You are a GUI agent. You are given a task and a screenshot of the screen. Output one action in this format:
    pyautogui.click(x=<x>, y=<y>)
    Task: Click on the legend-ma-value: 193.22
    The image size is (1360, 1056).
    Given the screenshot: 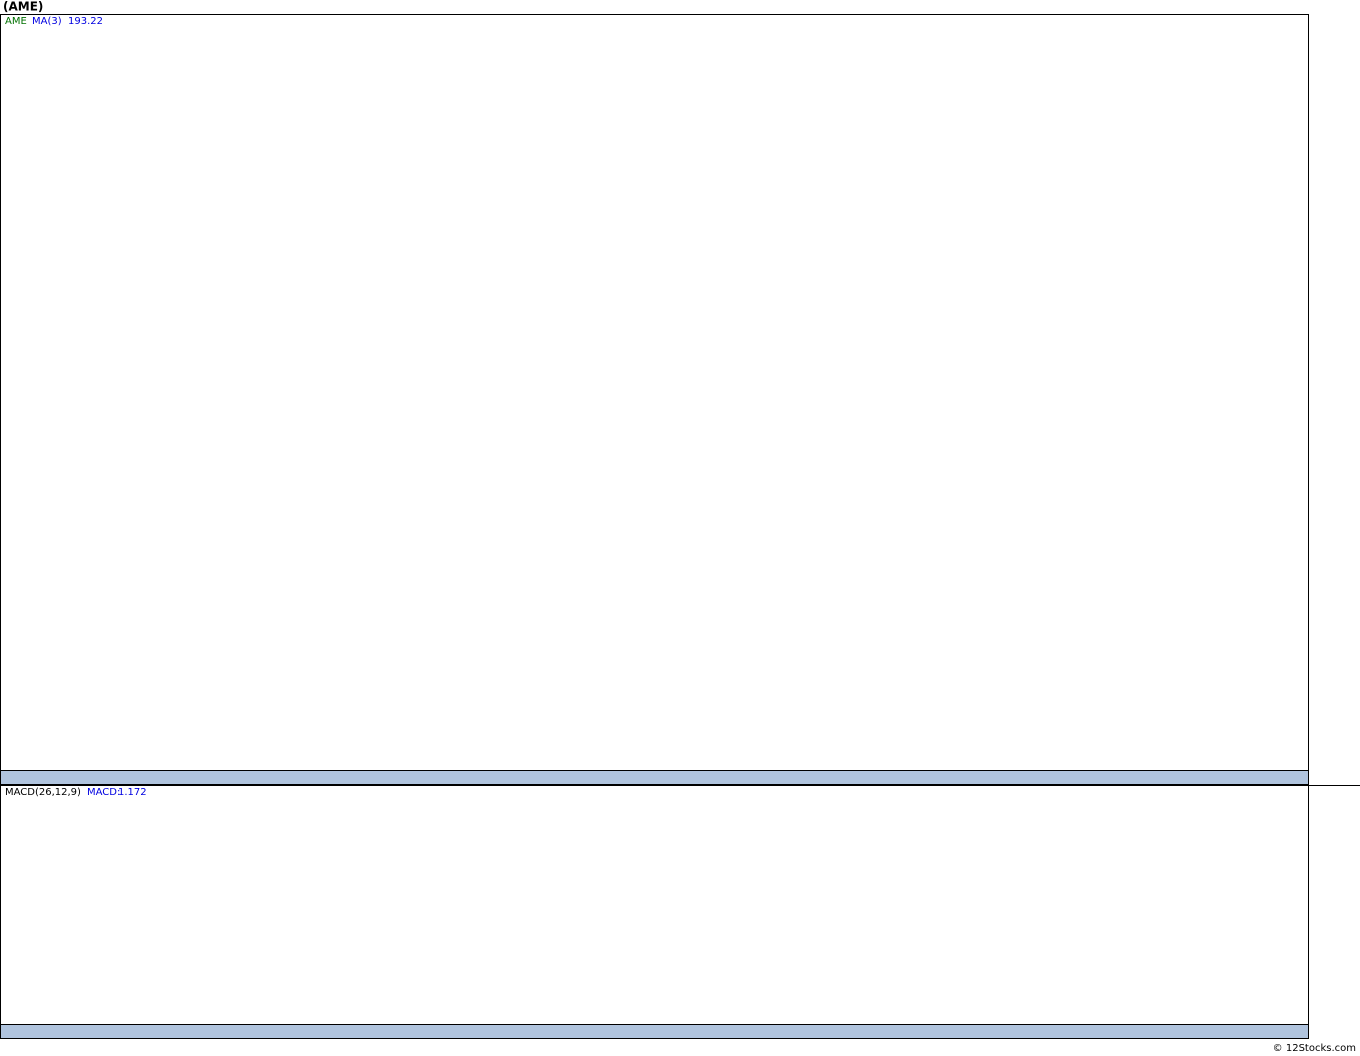 What is the action you would take?
    pyautogui.click(x=85, y=21)
    